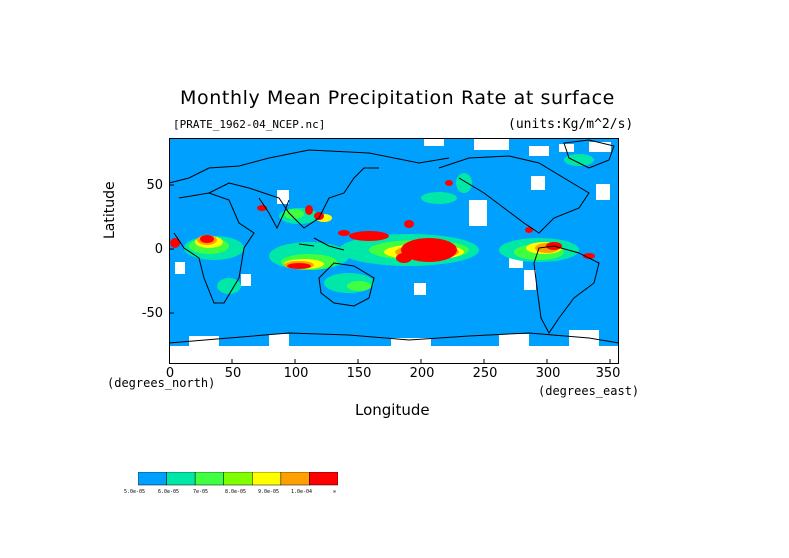 The height and width of the screenshot is (558, 789). I want to click on x-tick-label: 0, so click(170, 373).